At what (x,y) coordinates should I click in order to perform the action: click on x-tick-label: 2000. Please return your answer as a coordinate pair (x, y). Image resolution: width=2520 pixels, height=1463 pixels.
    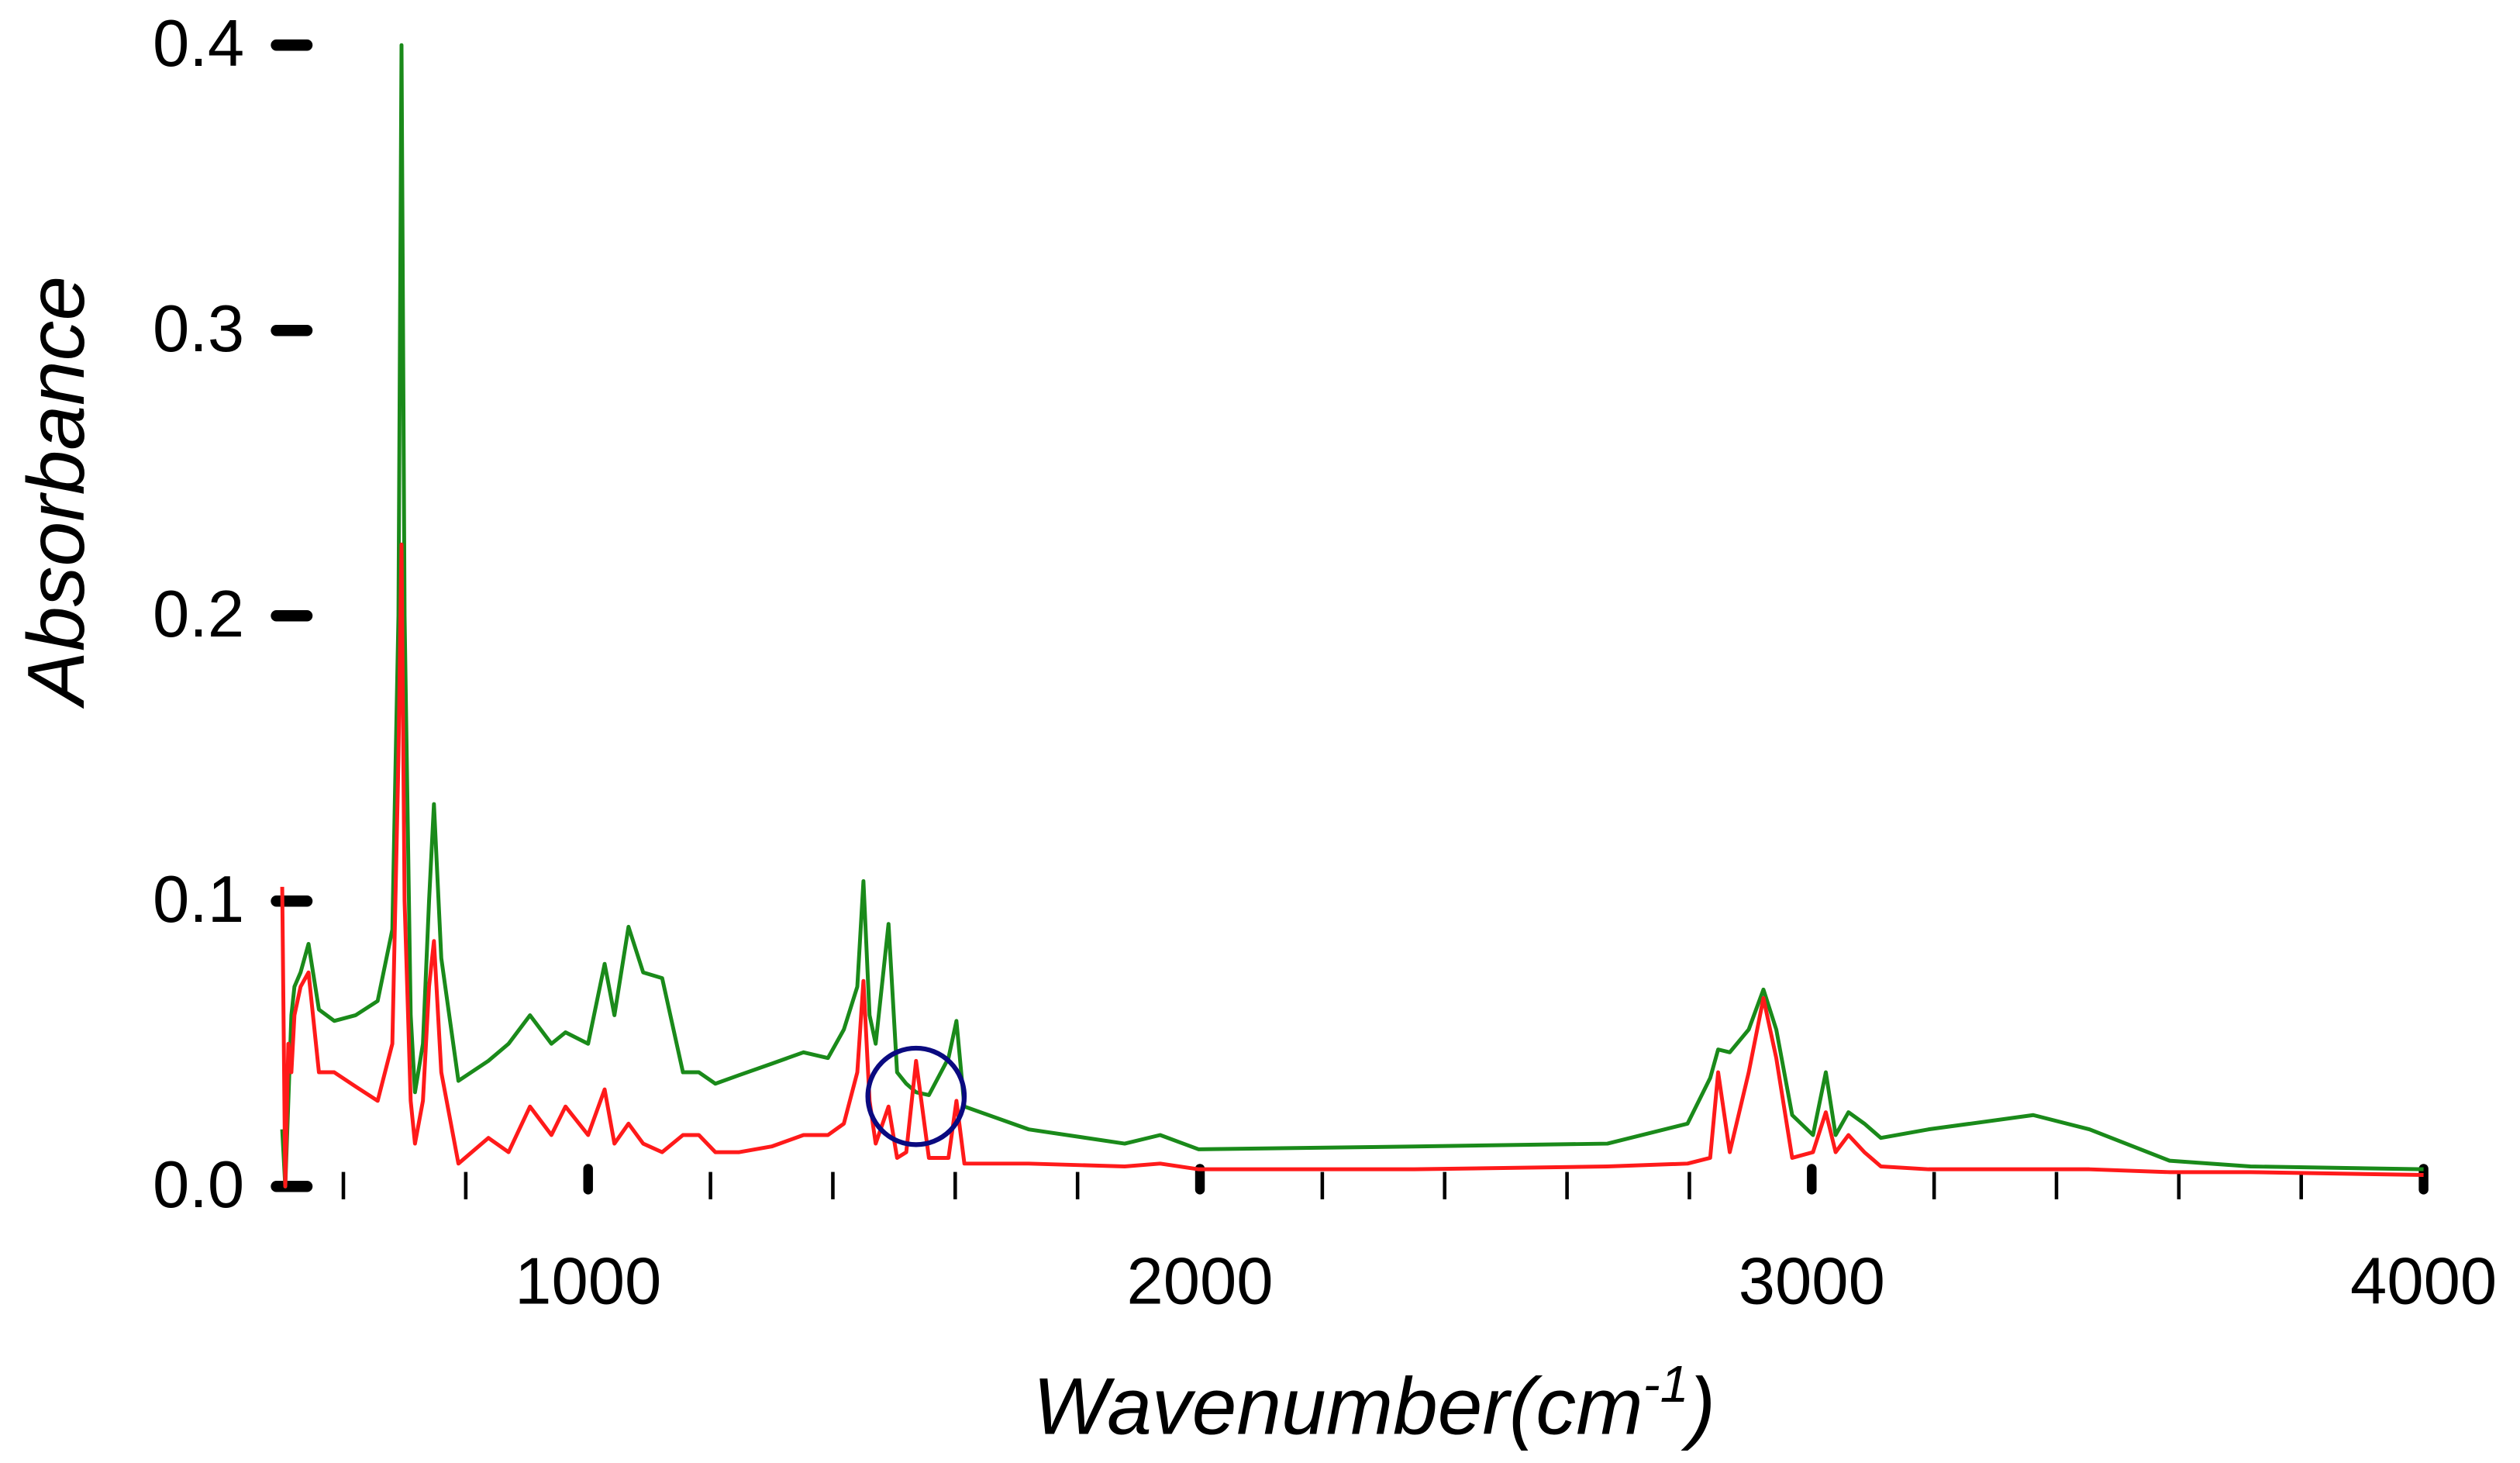
    Looking at the image, I should click on (1199, 1281).